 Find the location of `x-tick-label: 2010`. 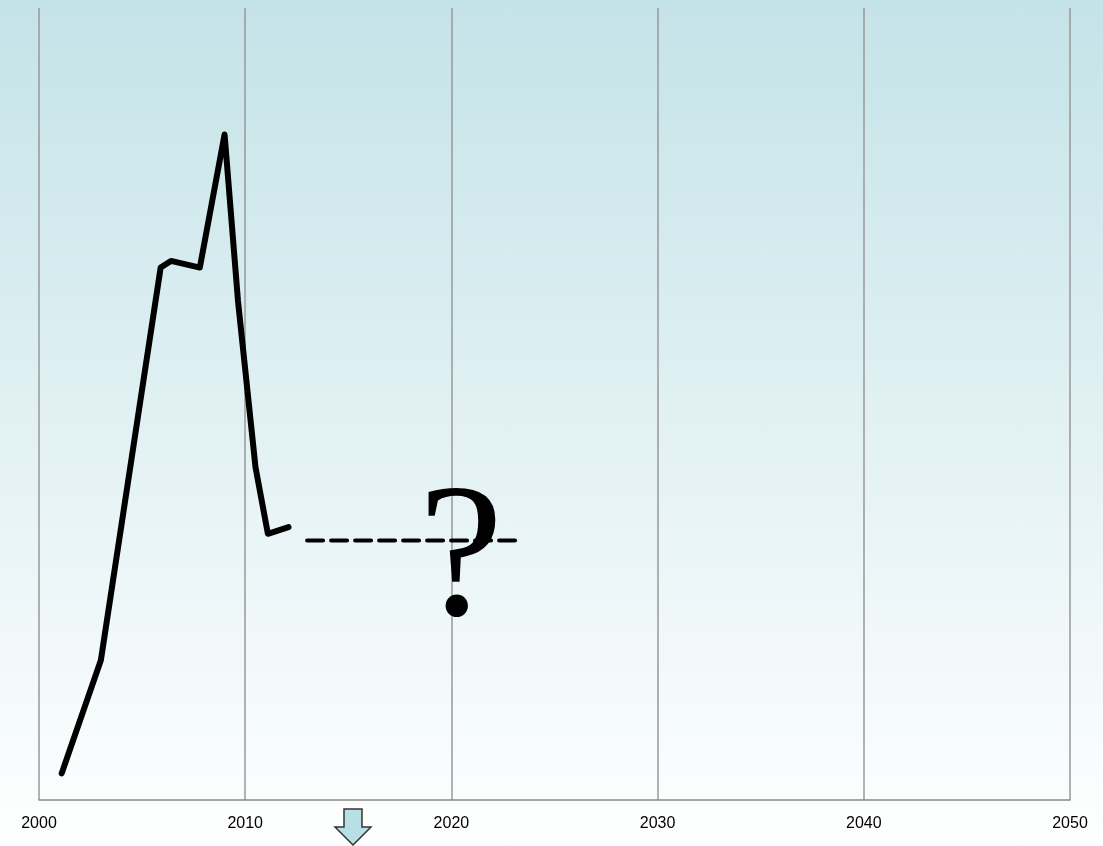

x-tick-label: 2010 is located at coordinates (245, 822).